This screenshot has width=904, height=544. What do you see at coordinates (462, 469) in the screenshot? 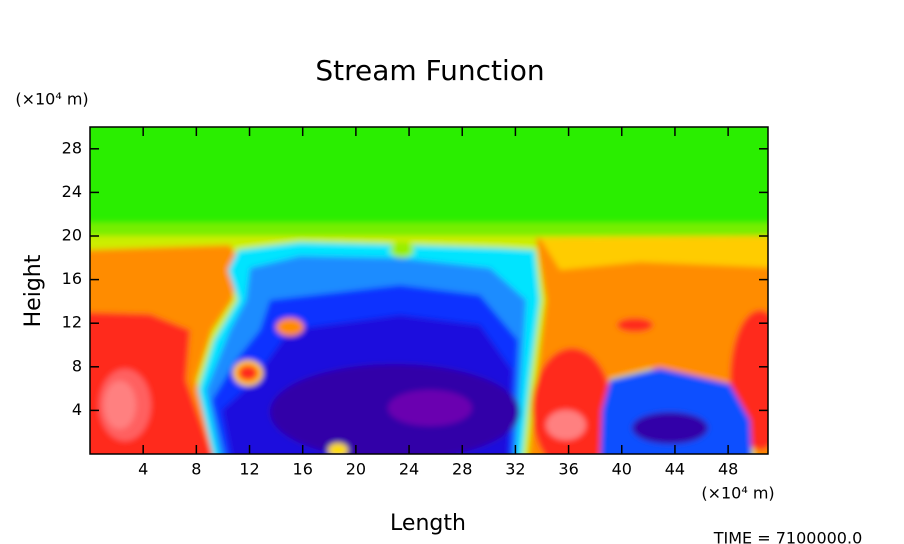
I see `x-tick-label: 28` at bounding box center [462, 469].